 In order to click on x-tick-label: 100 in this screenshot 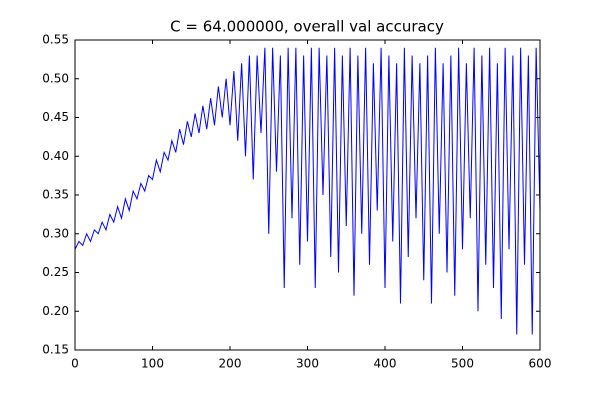, I will do `click(152, 364)`.